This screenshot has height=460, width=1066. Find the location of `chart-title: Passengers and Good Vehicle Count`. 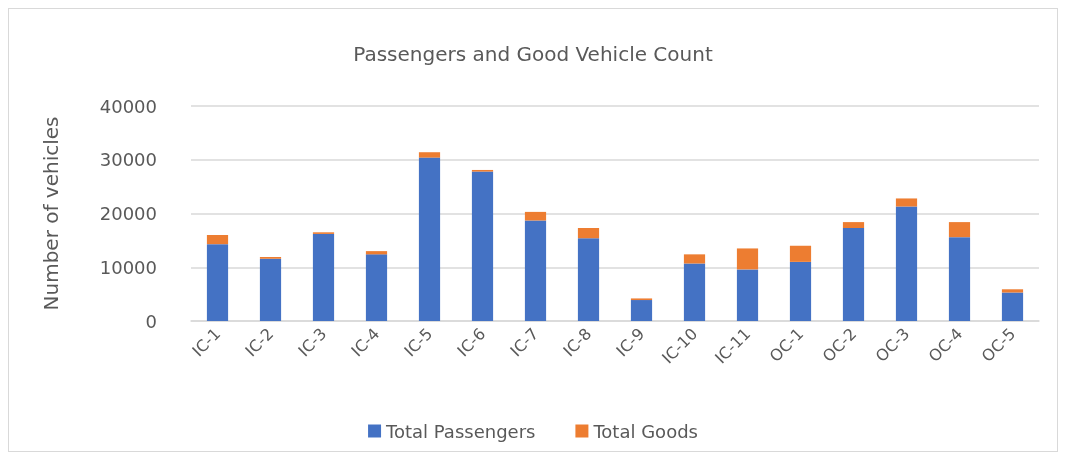

chart-title: Passengers and Good Vehicle Count is located at coordinates (533, 54).